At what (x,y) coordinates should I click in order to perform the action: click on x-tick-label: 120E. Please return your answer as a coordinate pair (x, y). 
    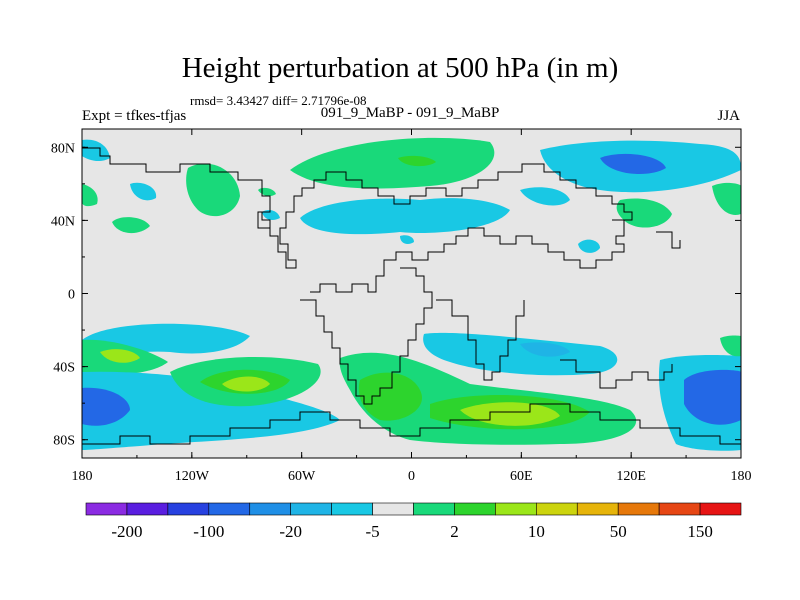
    Looking at the image, I should click on (631, 476).